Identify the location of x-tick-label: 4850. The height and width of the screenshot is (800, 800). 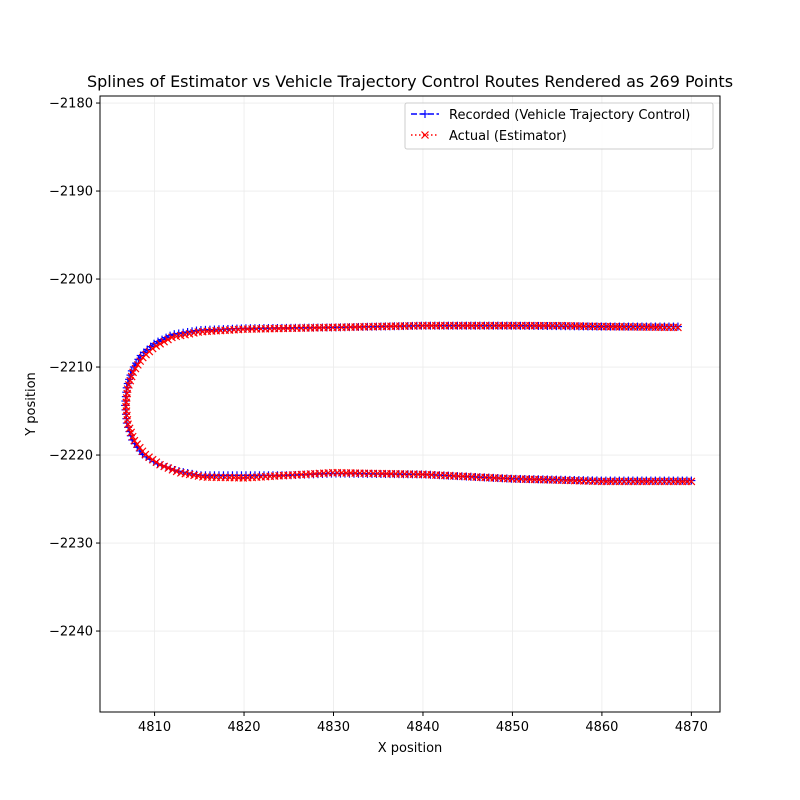
(512, 727).